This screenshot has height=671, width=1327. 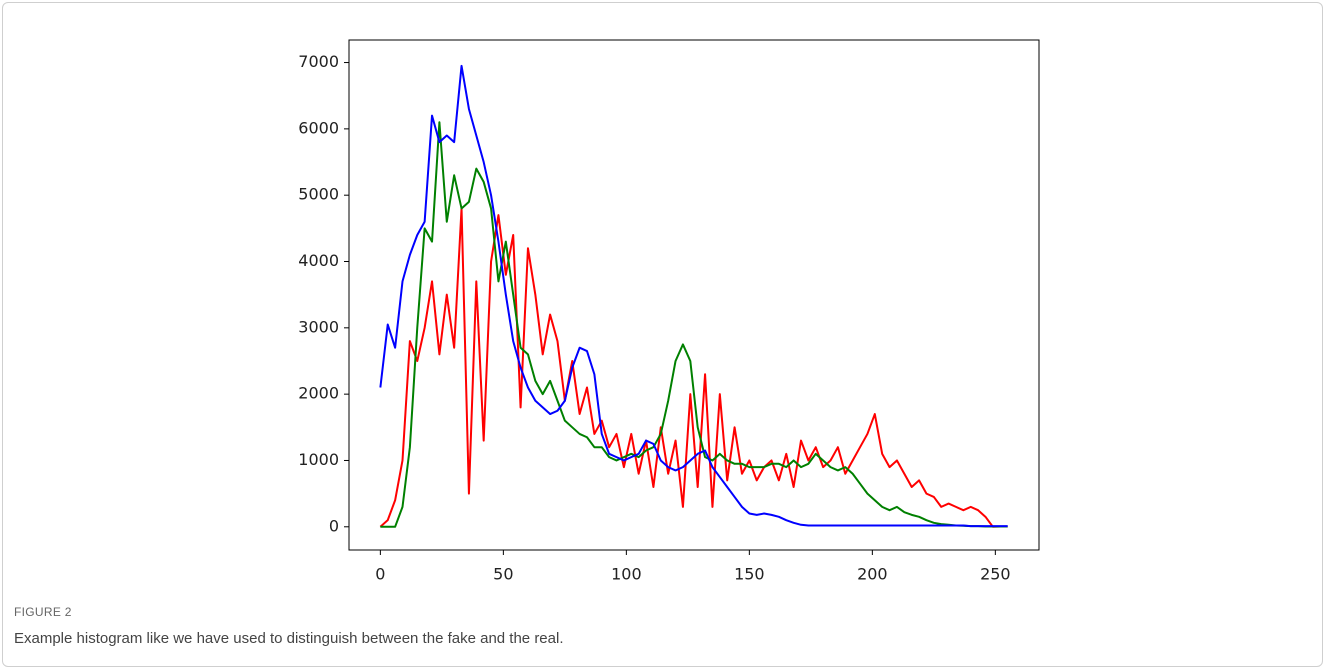 I want to click on y-tick-label: 6000, so click(x=318, y=127).